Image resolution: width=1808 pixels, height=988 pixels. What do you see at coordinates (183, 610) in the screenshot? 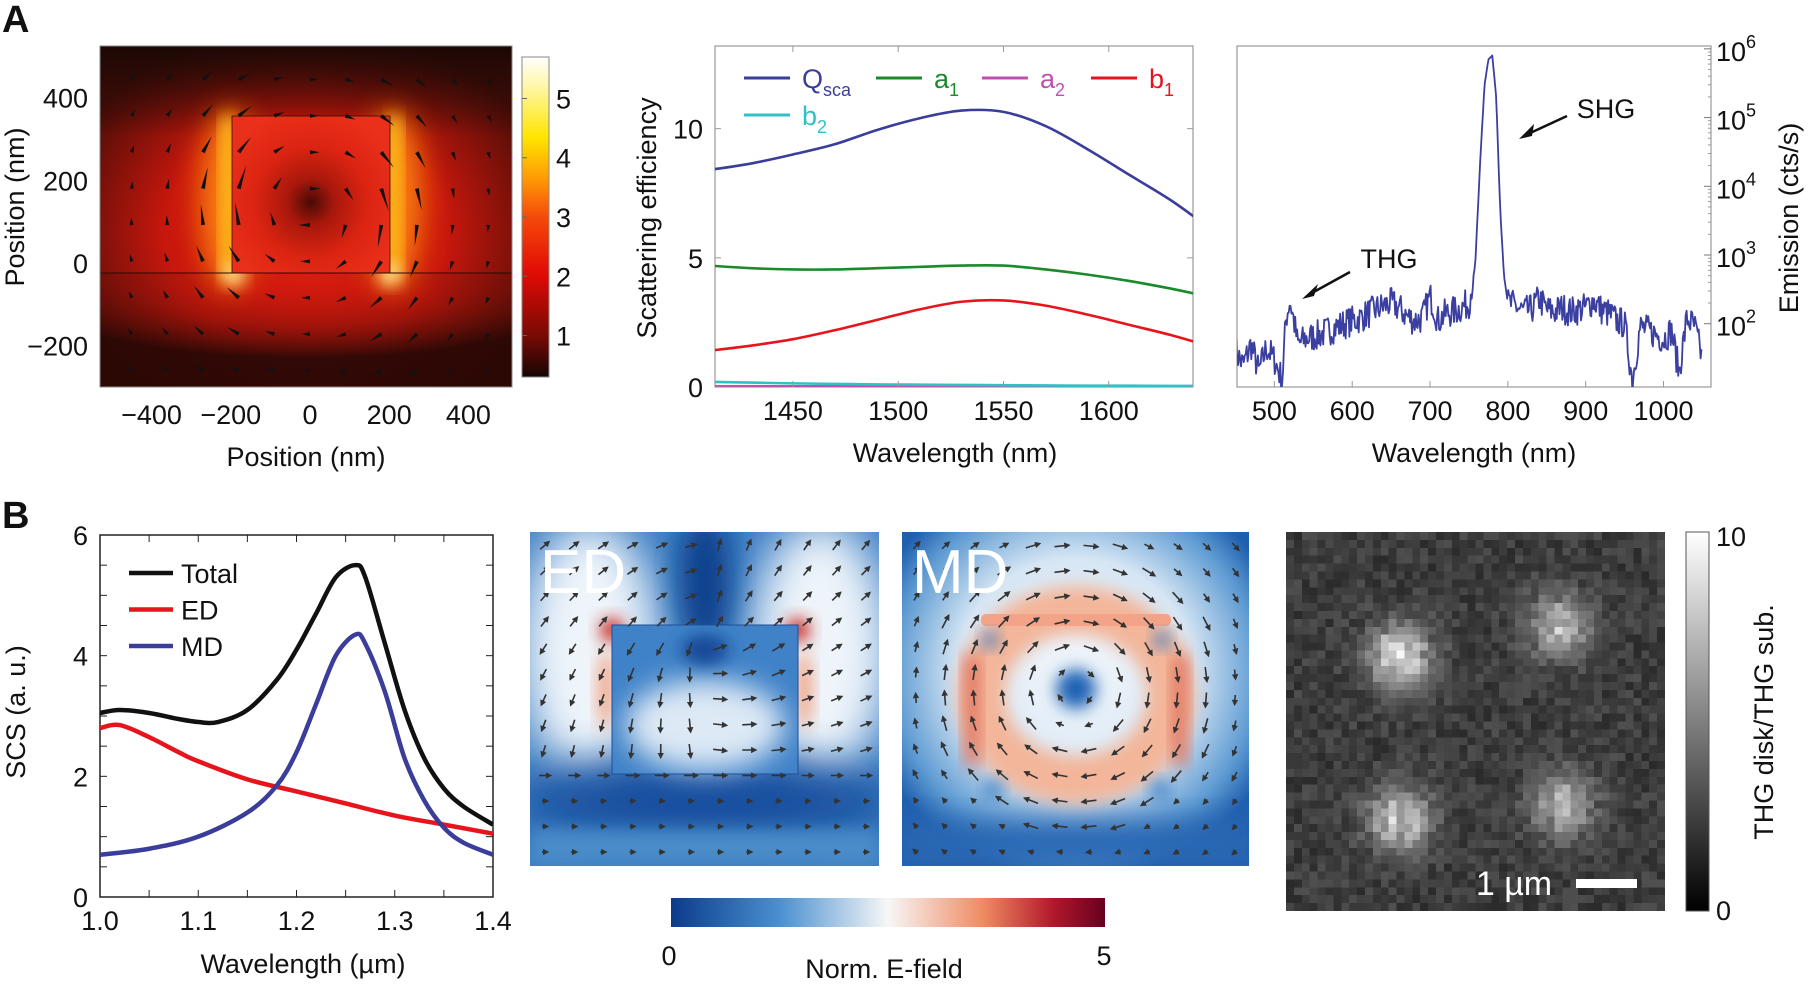
I see `legend: Total ED MD` at bounding box center [183, 610].